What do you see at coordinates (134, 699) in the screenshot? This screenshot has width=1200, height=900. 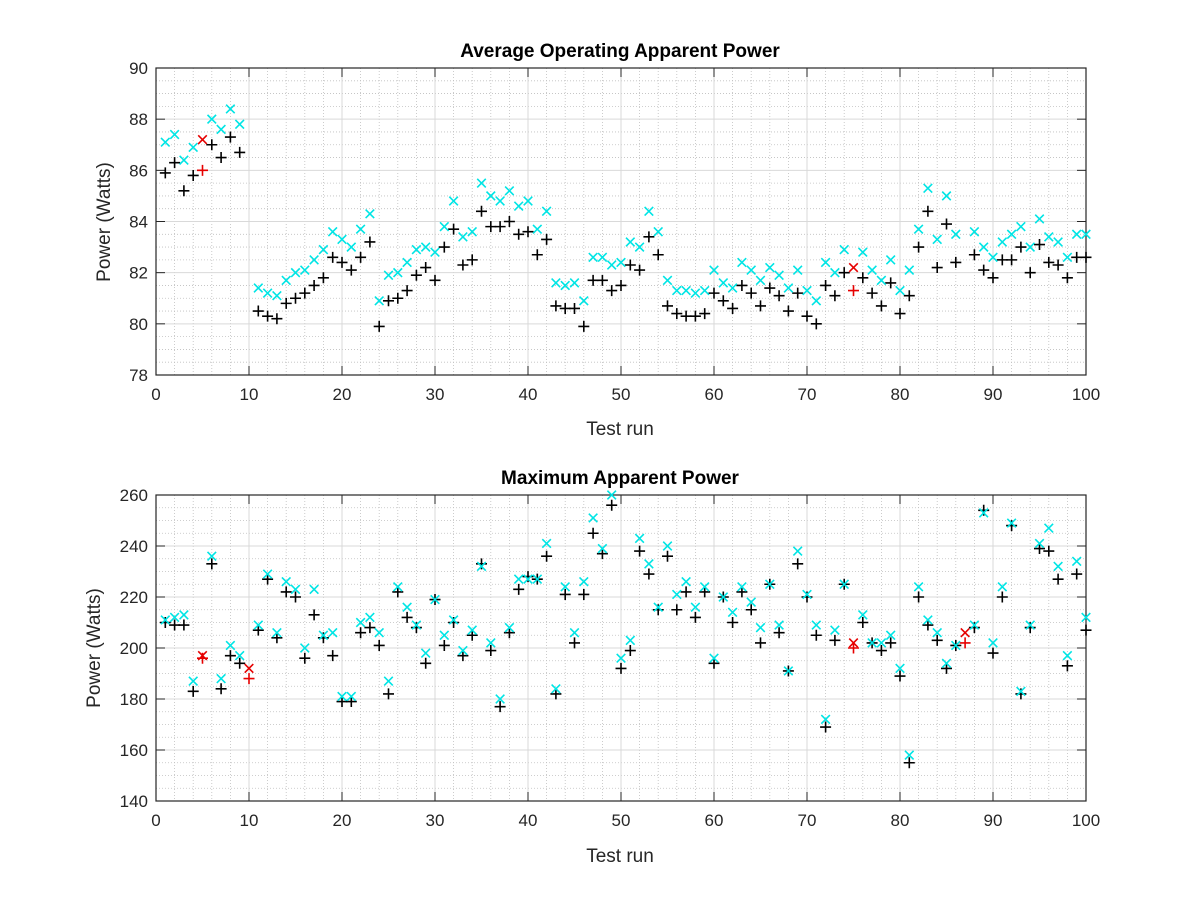 I see `y-tick-label: 180` at bounding box center [134, 699].